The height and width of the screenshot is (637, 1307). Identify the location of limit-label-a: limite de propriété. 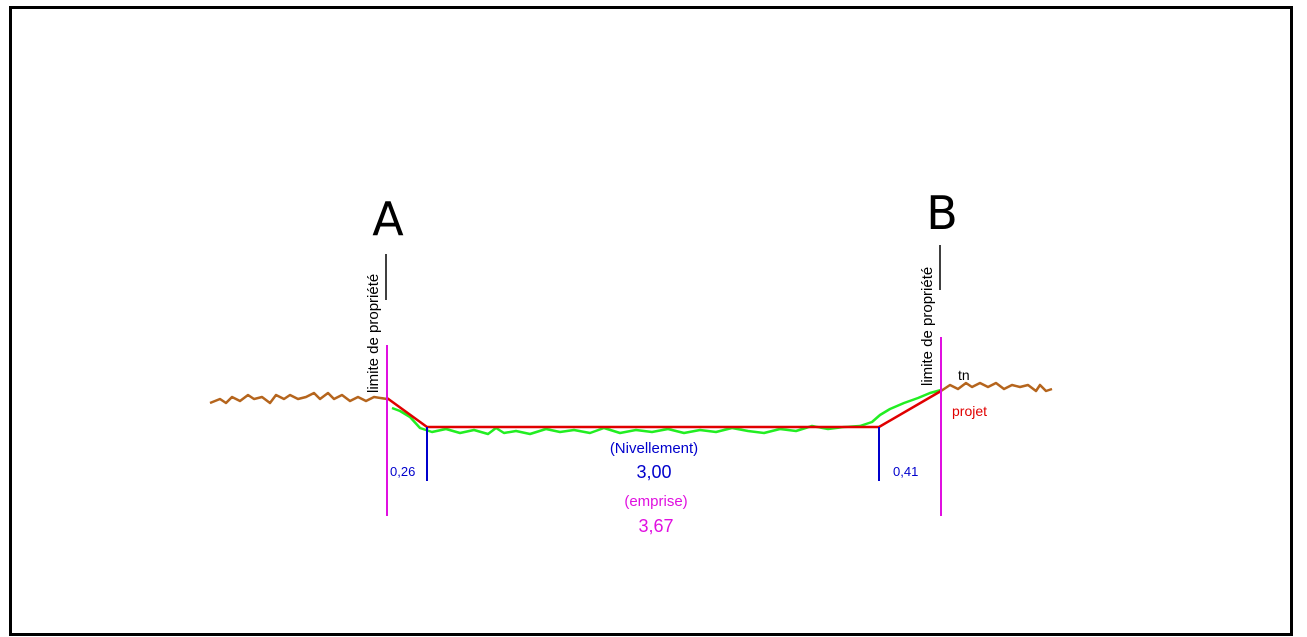
(373, 333).